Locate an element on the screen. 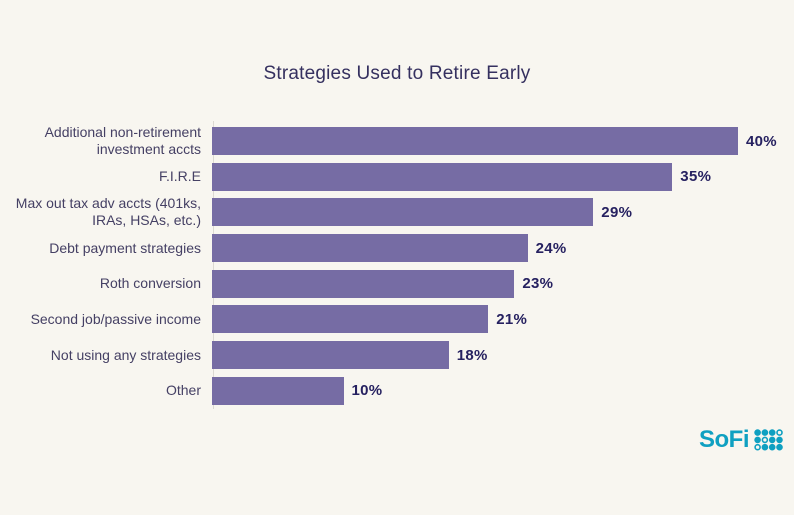 The width and height of the screenshot is (794, 515). bar-area: 21% is located at coordinates (370, 319).